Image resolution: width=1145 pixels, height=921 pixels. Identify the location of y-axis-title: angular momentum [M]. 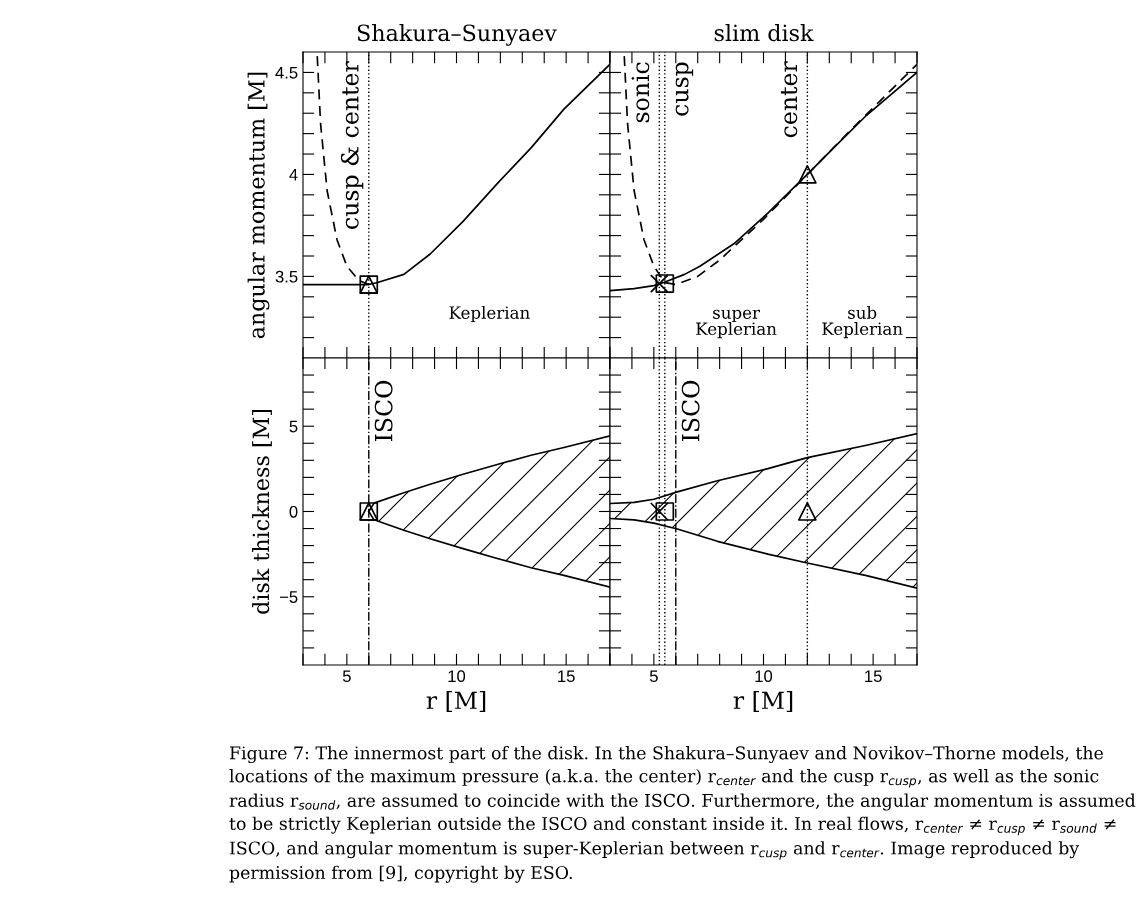
(258, 205).